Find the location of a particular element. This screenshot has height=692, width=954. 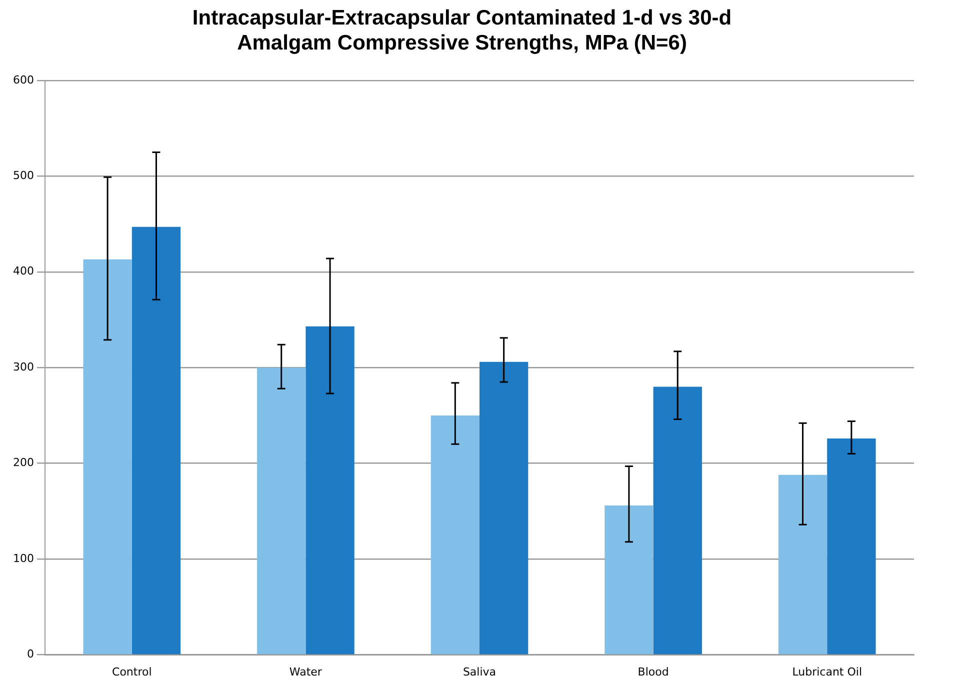

y-tick-label: 200 is located at coordinates (23, 463).